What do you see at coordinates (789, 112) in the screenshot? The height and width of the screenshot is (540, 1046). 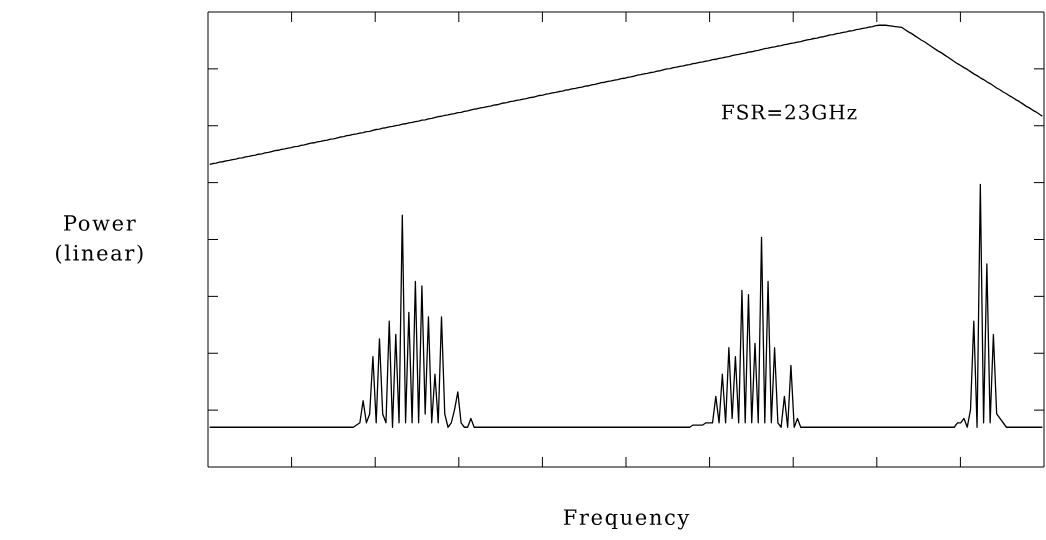 I see `annotation: FSR=23GHz` at bounding box center [789, 112].